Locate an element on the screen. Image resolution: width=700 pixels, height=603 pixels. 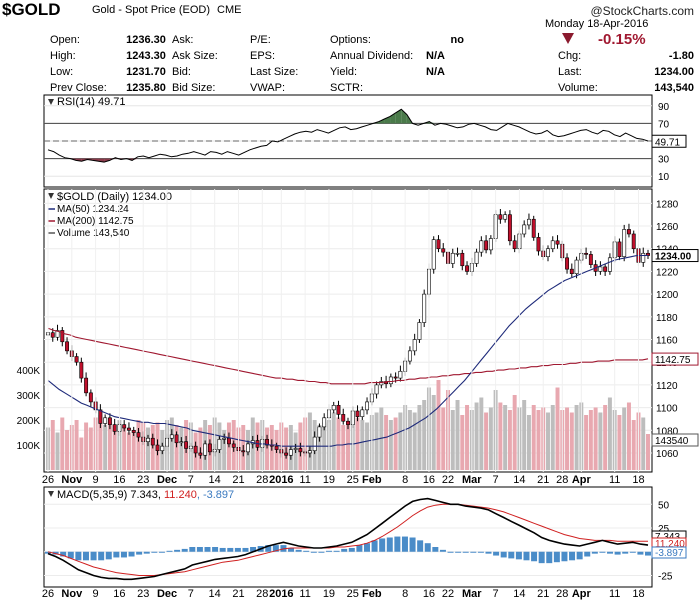
ma200-line is located at coordinates (348, 356).